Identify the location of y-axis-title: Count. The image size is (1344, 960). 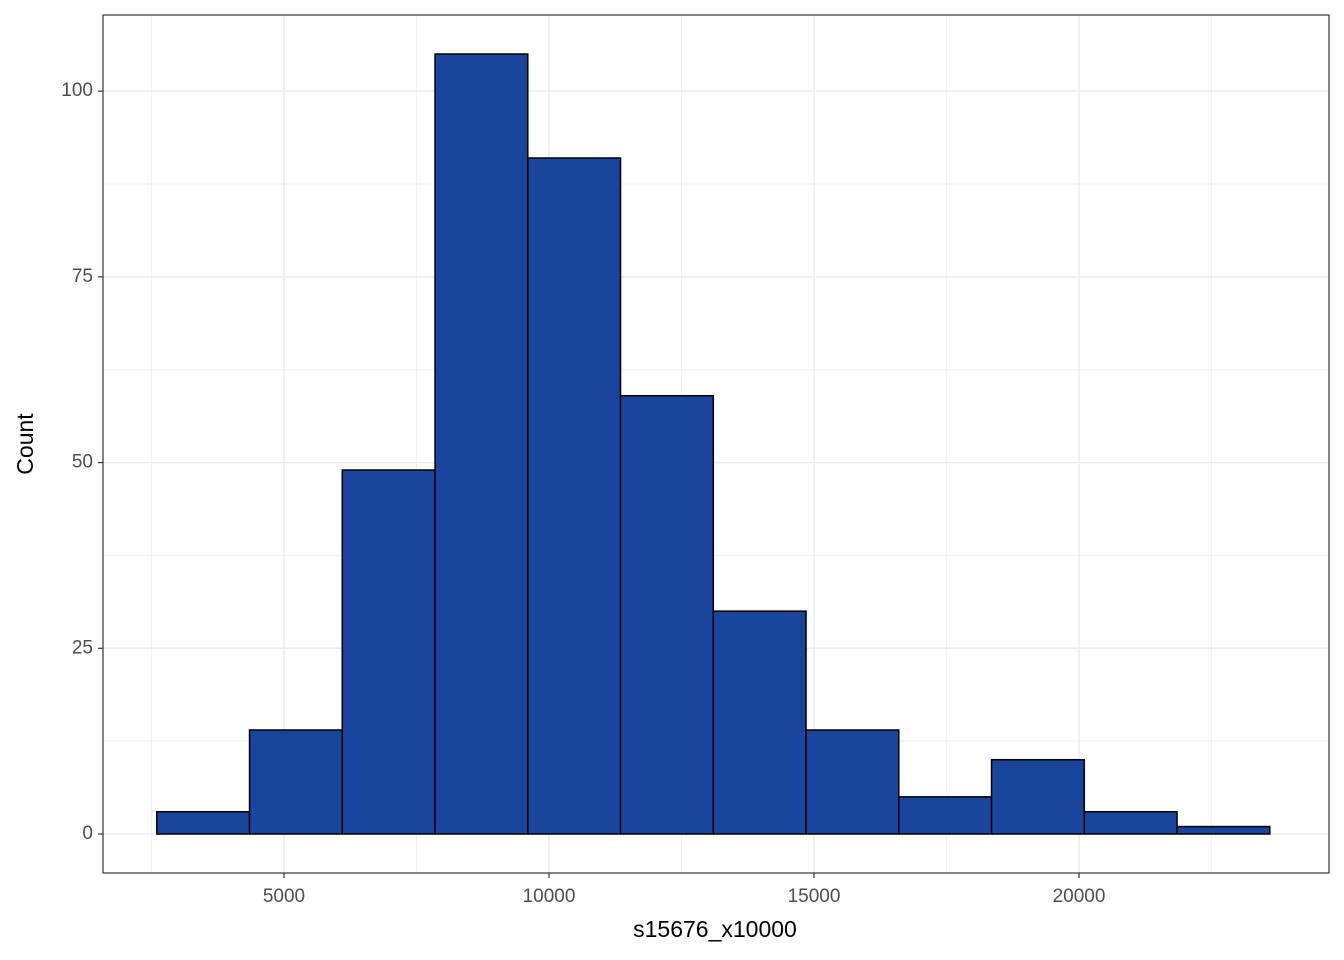
(25, 444).